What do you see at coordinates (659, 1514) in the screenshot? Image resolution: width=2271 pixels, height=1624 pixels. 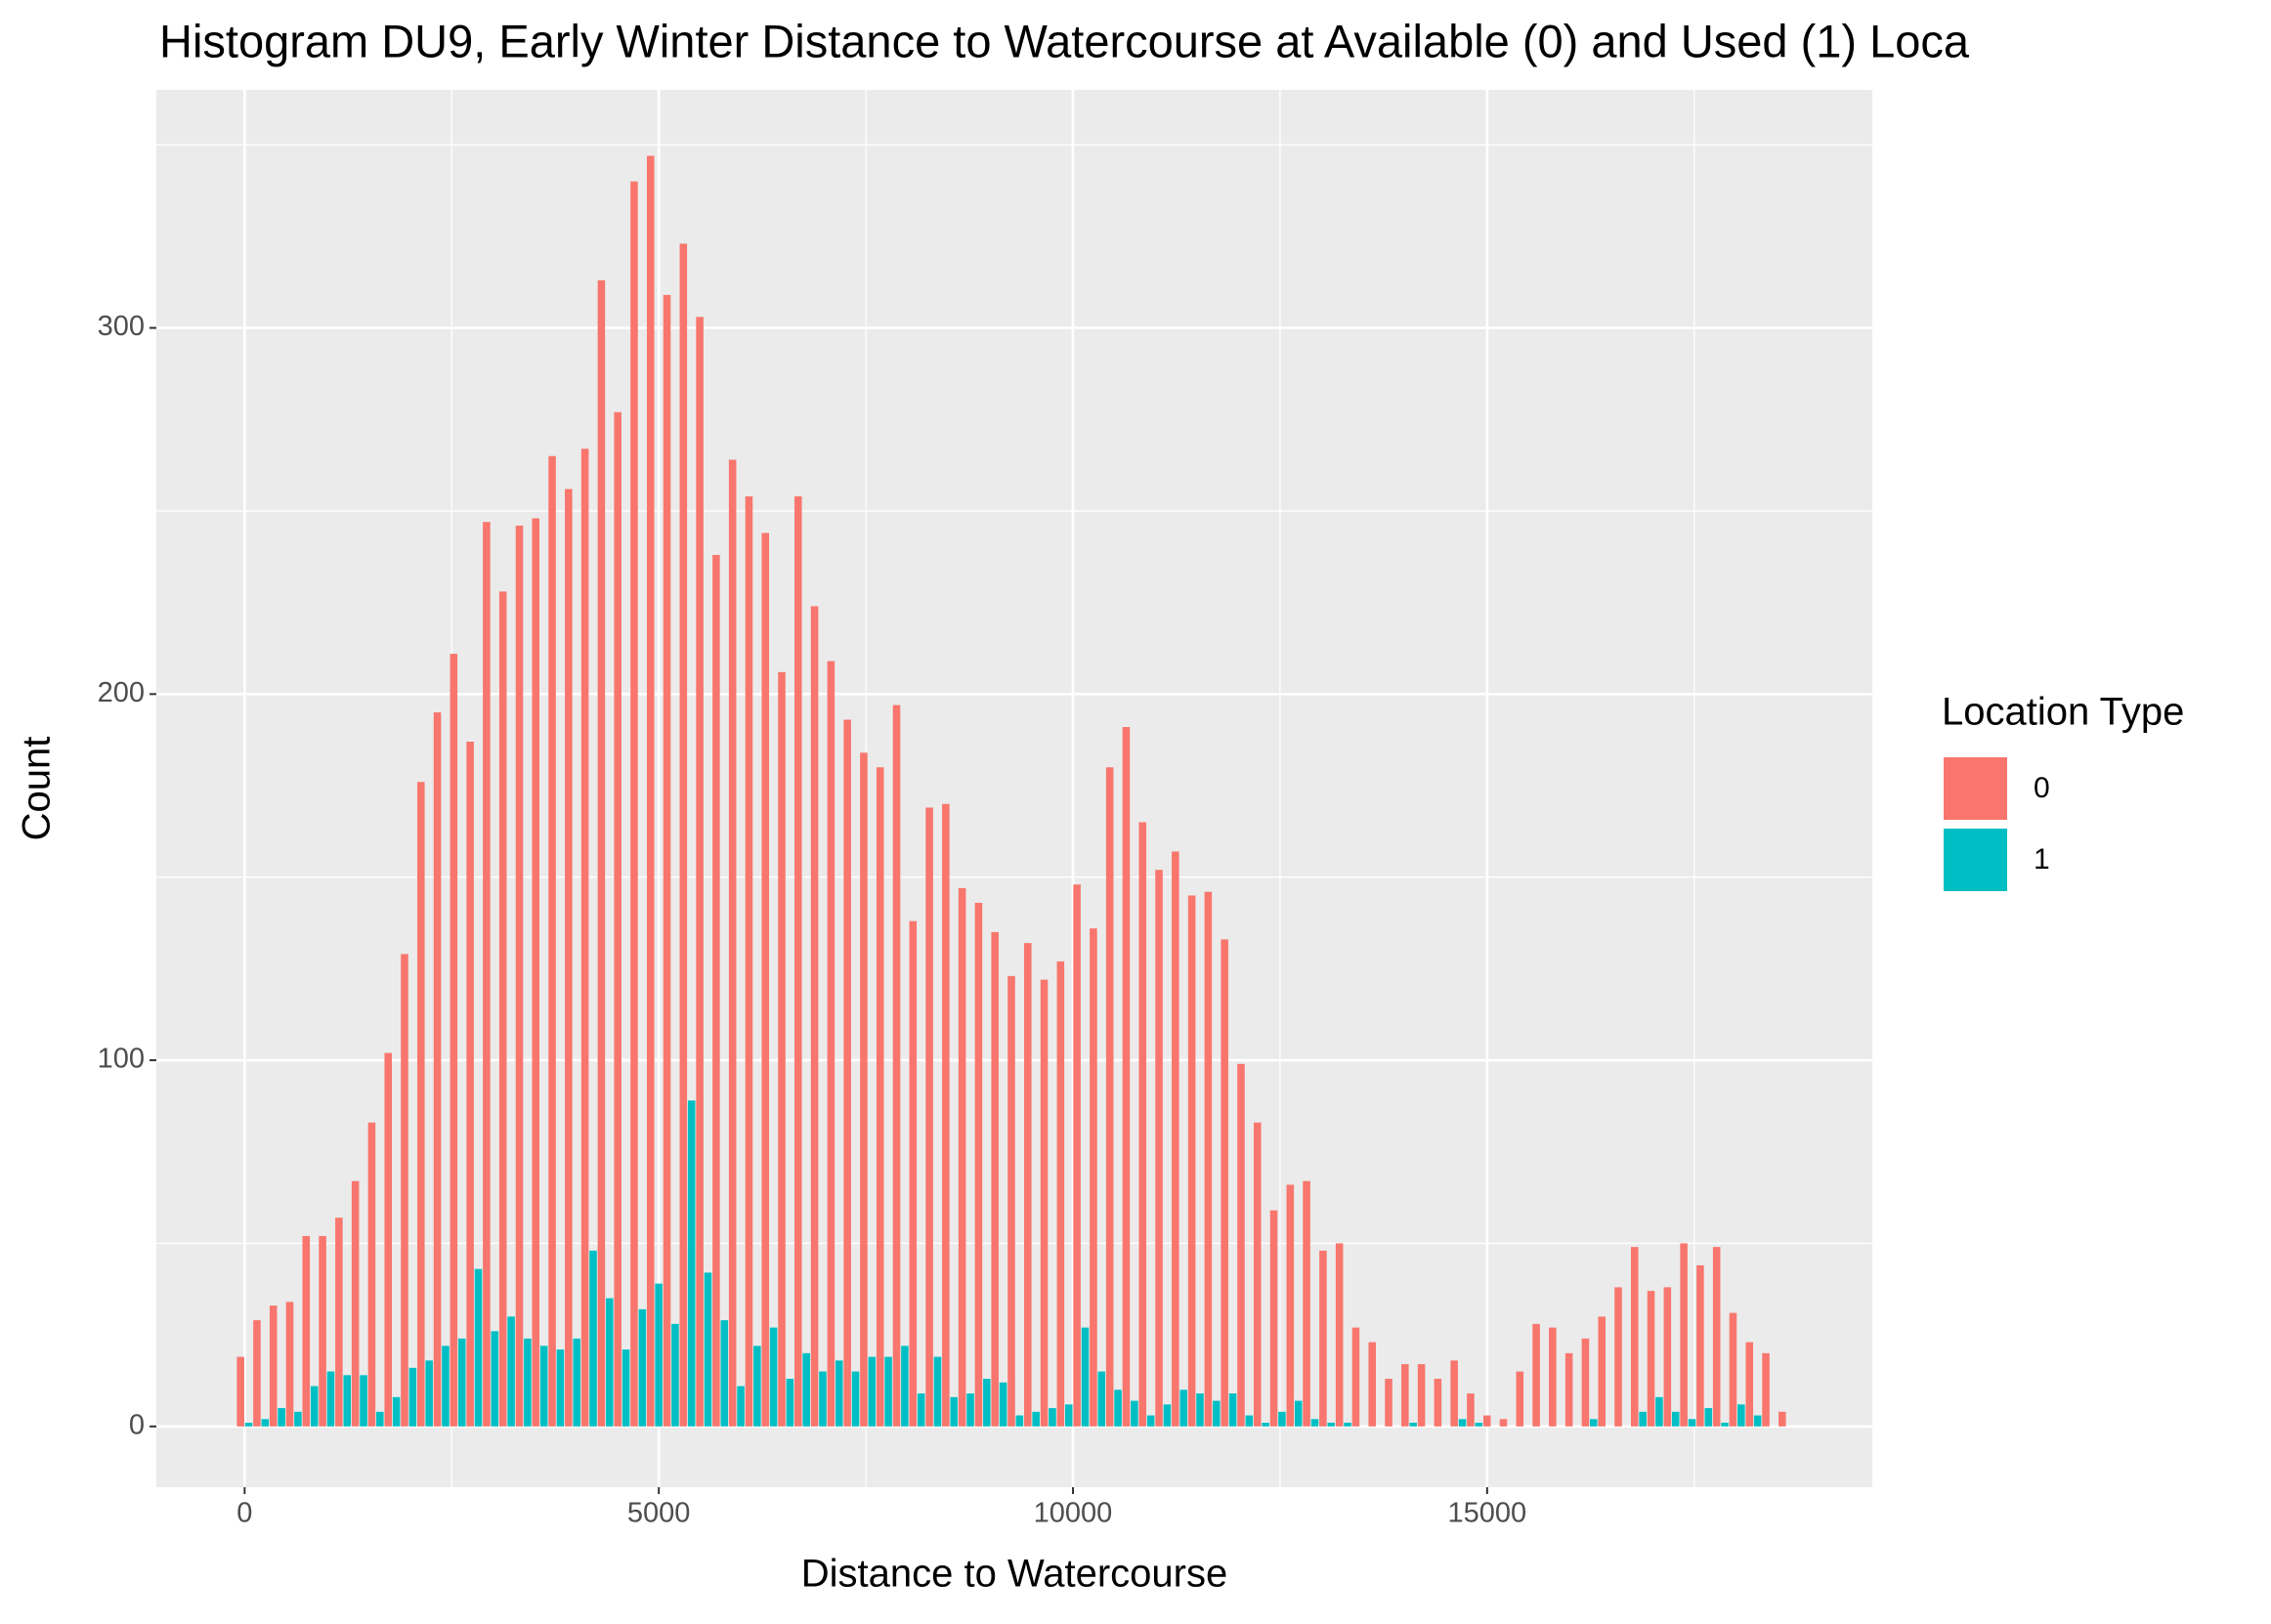 I see `x-tick-label: 5000` at bounding box center [659, 1514].